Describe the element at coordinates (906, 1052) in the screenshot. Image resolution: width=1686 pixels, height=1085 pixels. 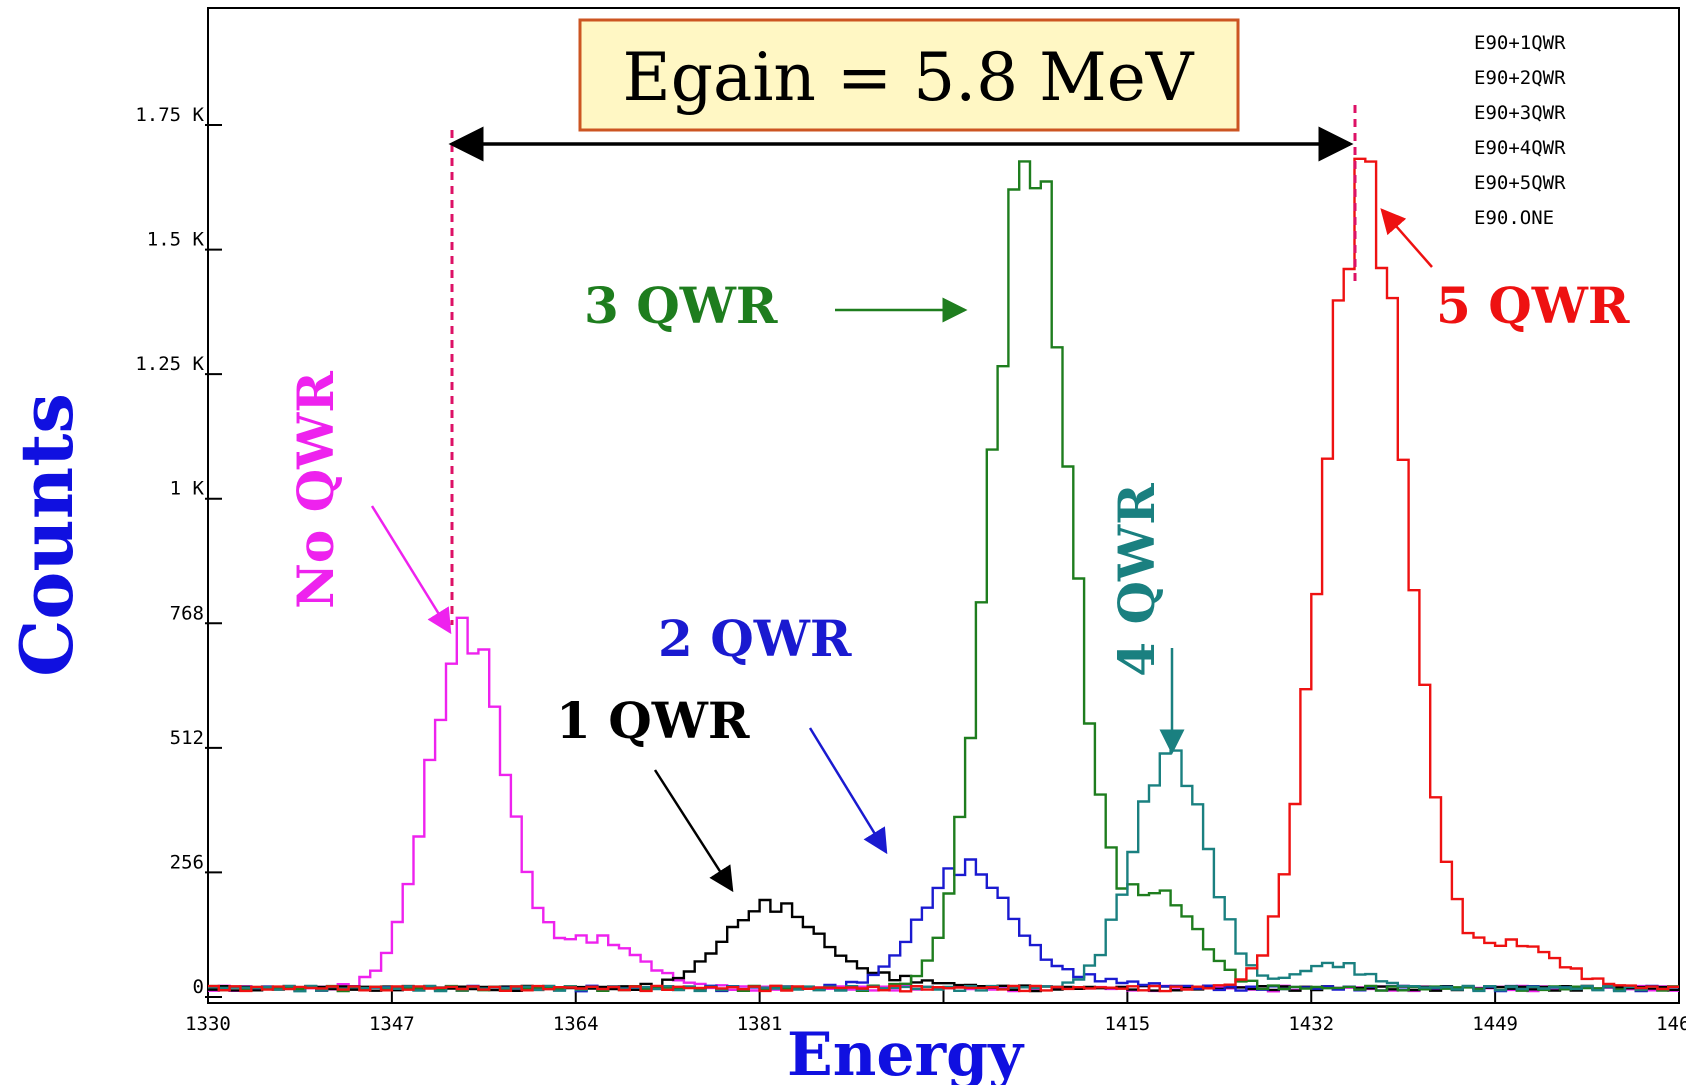
I see `x-axis-label: Energy` at that location.